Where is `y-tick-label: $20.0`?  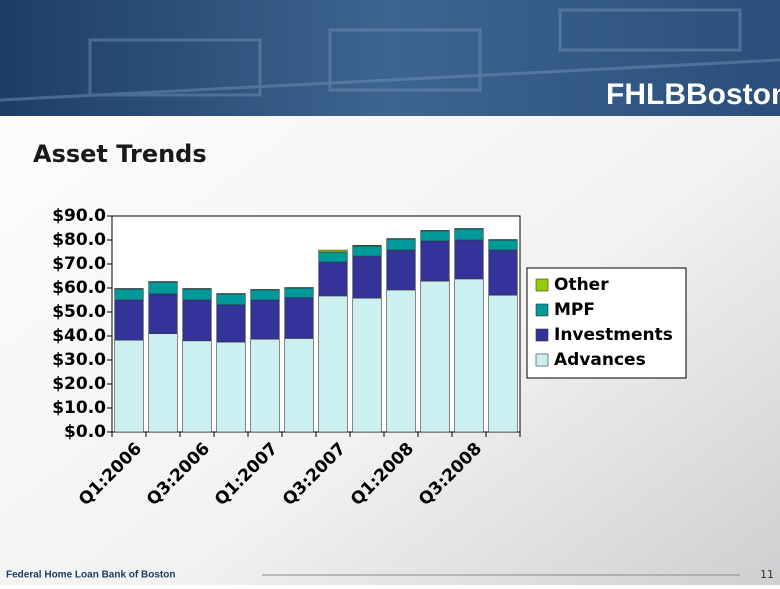
y-tick-label: $20.0 is located at coordinates (79, 384).